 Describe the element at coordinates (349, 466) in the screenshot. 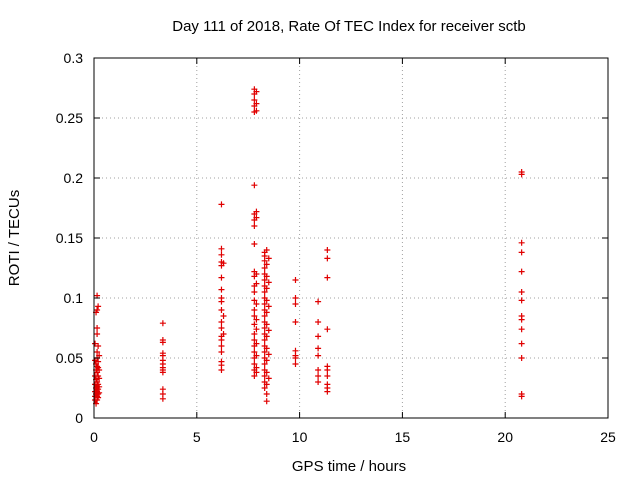

I see `x-axis-label: GPS time / hours` at that location.